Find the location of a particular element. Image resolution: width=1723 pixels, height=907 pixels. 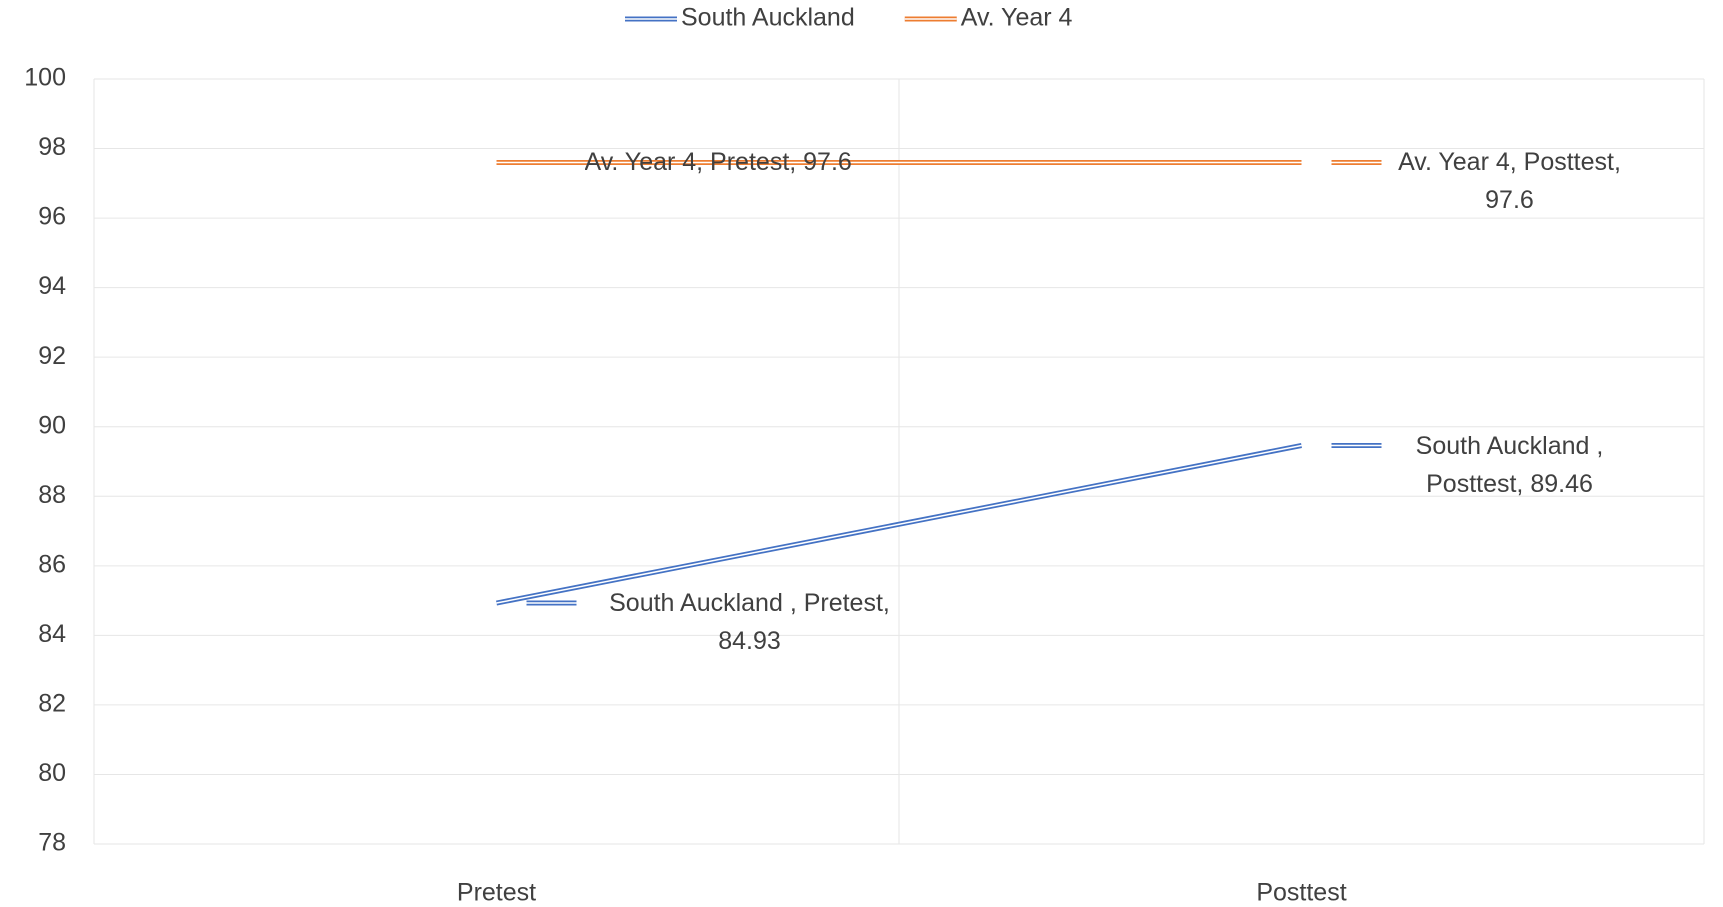

y-tick-label: 96 is located at coordinates (52, 217).